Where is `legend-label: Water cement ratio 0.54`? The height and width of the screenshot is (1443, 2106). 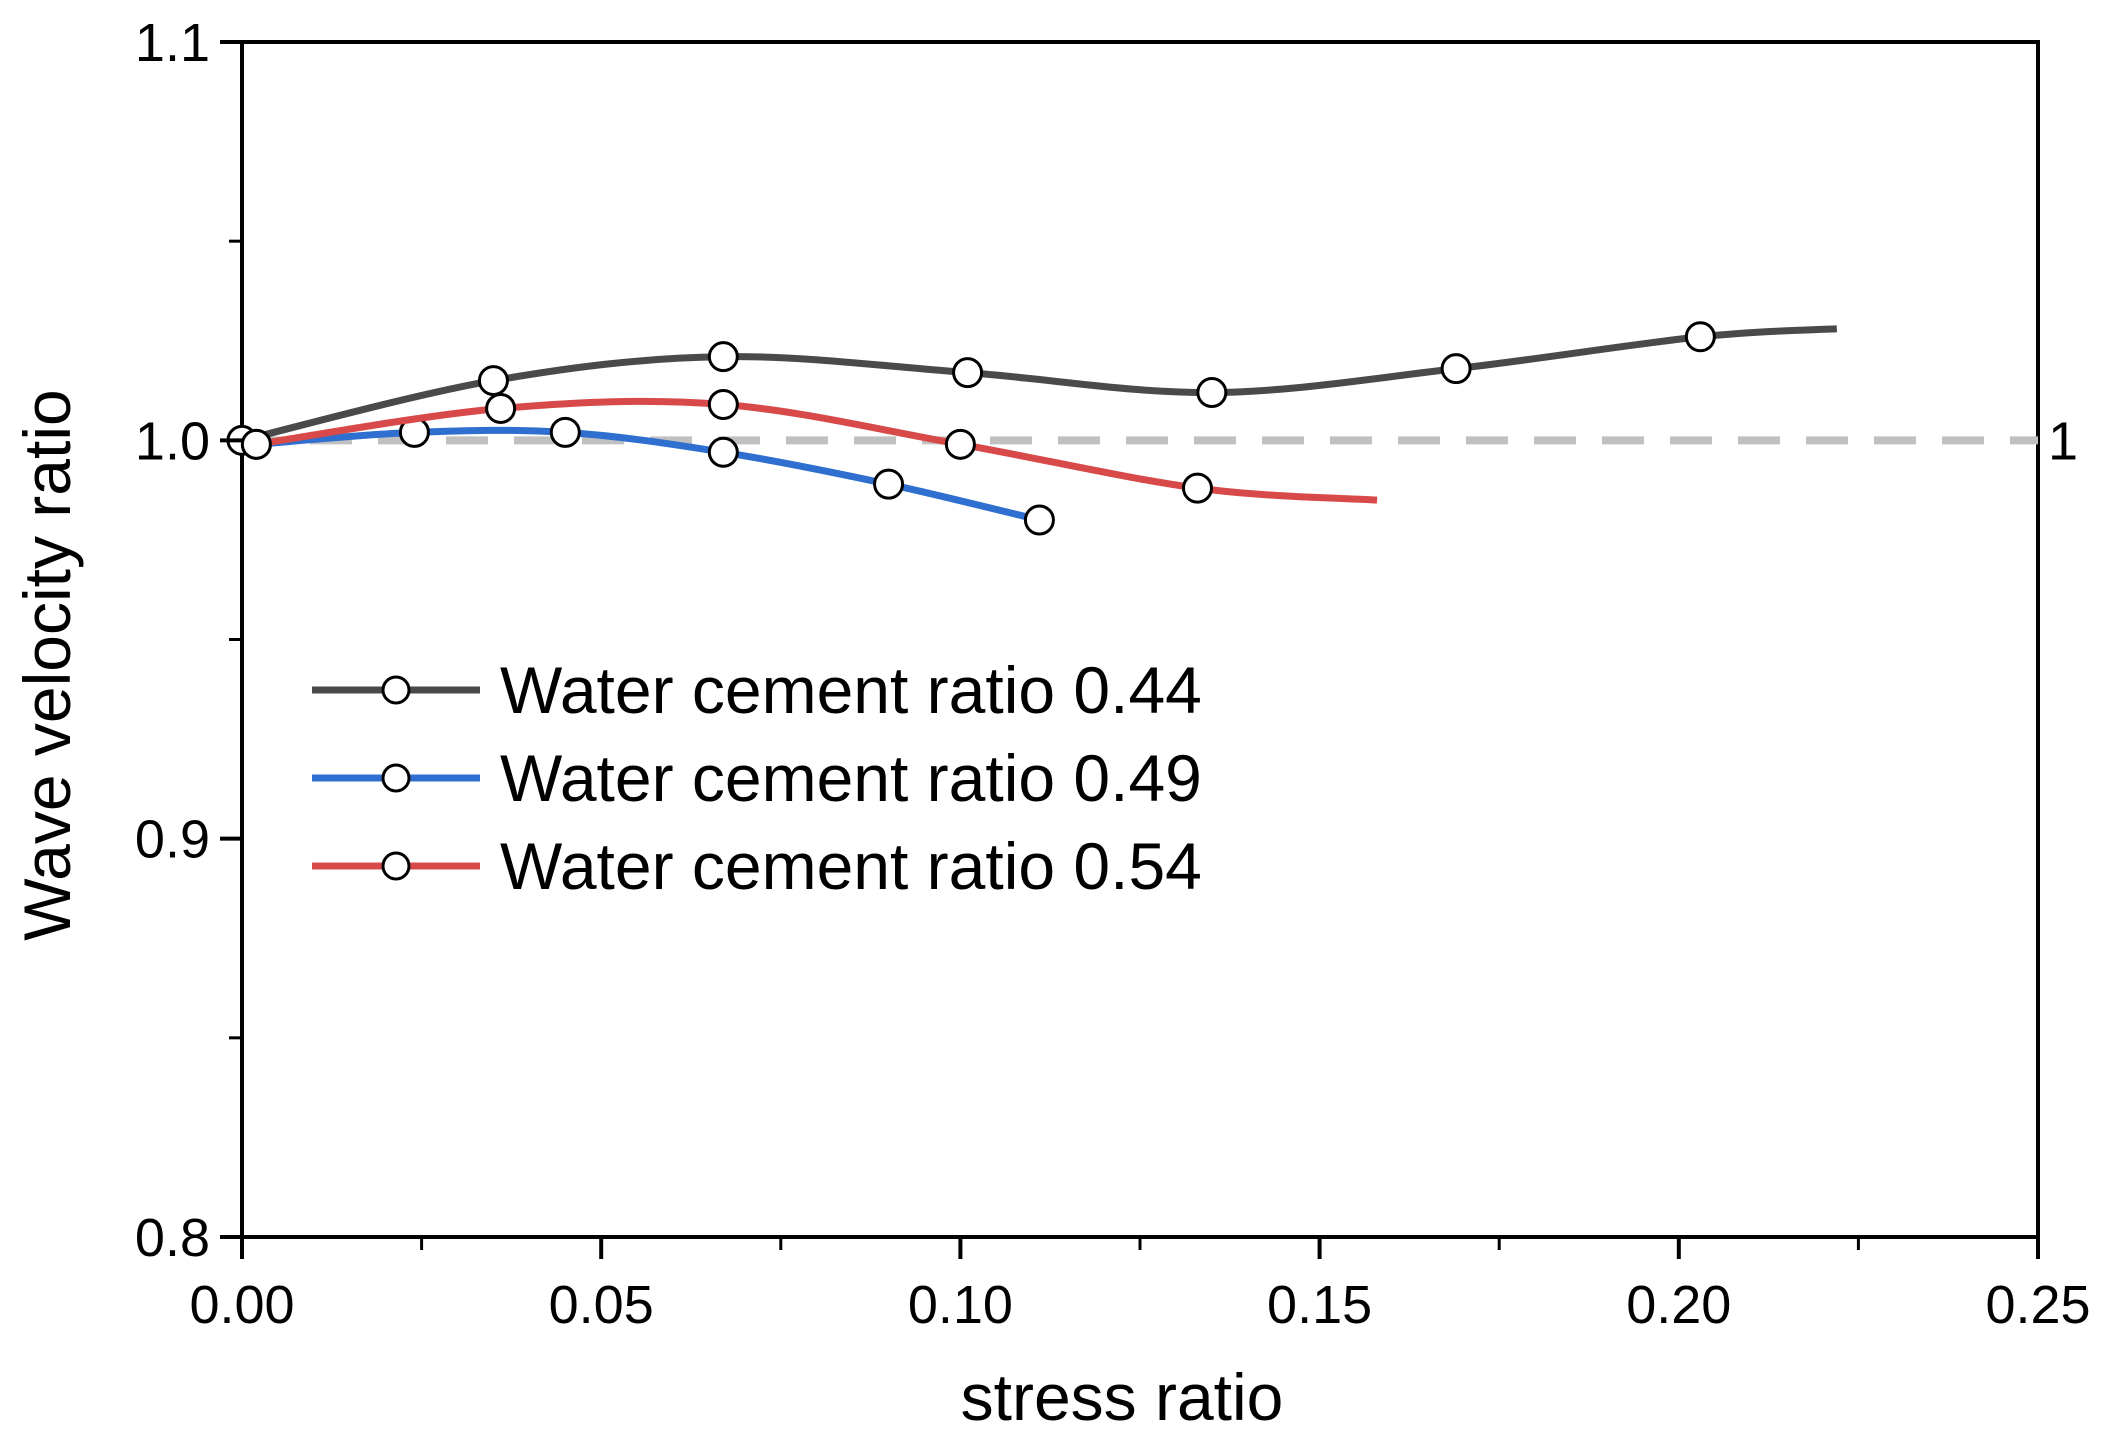 legend-label: Water cement ratio 0.54 is located at coordinates (851, 866).